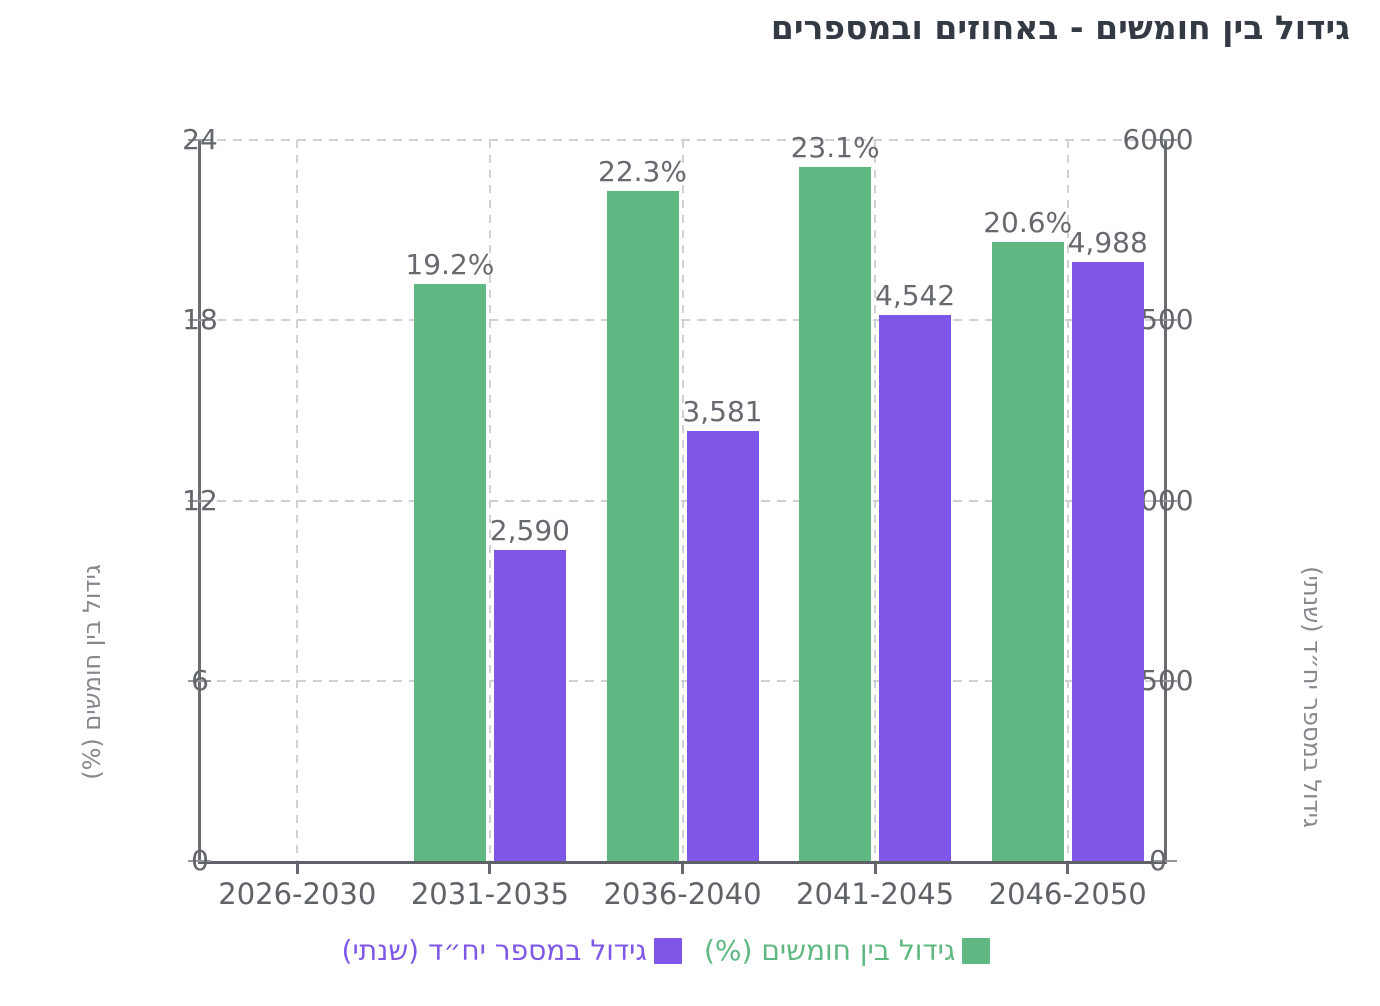 The width and height of the screenshot is (1380, 1006). What do you see at coordinates (1107, 242) in the screenshot?
I see `bar-value-label: 4,988` at bounding box center [1107, 242].